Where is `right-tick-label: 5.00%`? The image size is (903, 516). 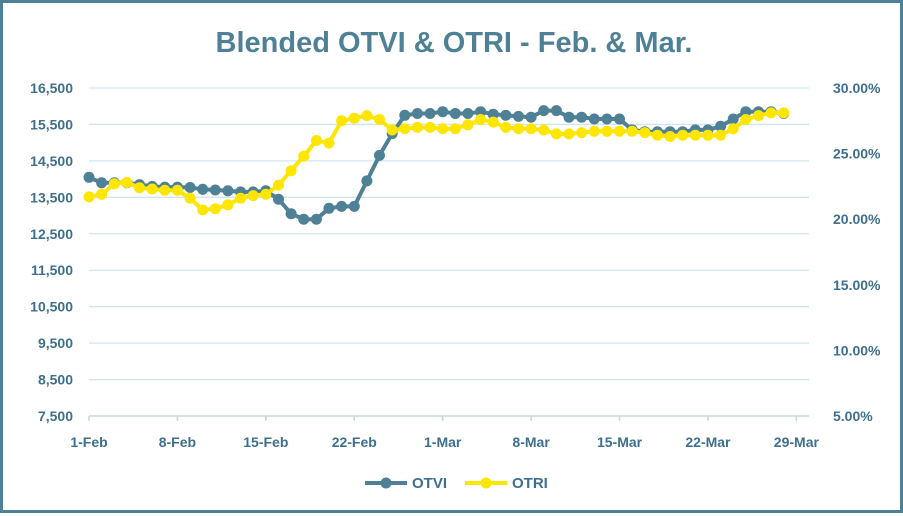 right-tick-label: 5.00% is located at coordinates (853, 416).